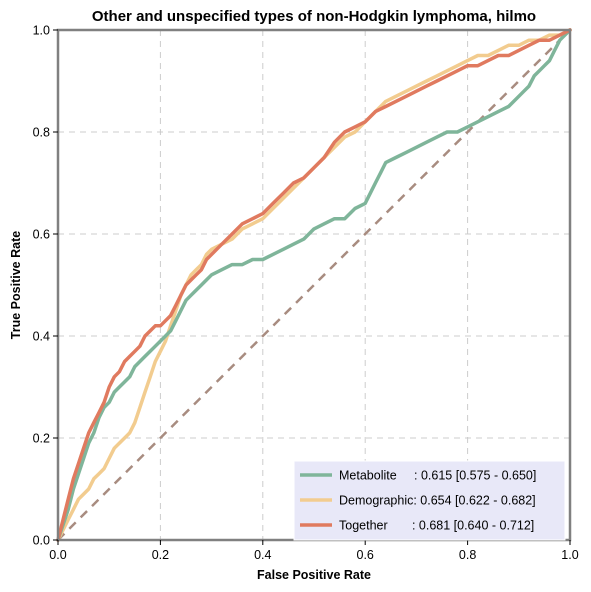 This screenshot has width=591, height=592. What do you see at coordinates (41, 337) in the screenshot?
I see `y-tick-label: 0.4` at bounding box center [41, 337].